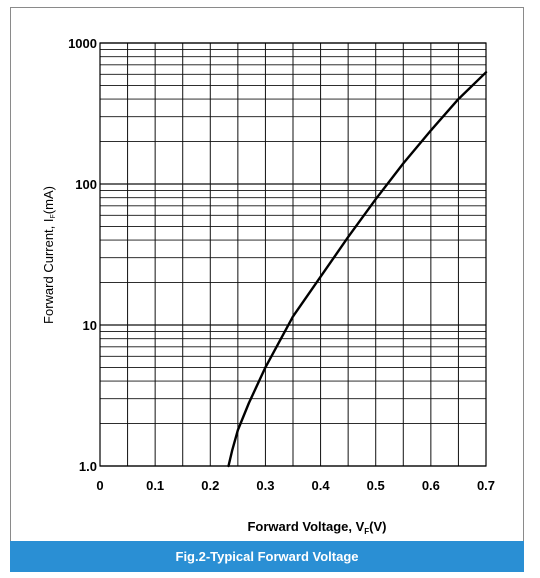  I want to click on x-tick-label: 0.6, so click(431, 485).